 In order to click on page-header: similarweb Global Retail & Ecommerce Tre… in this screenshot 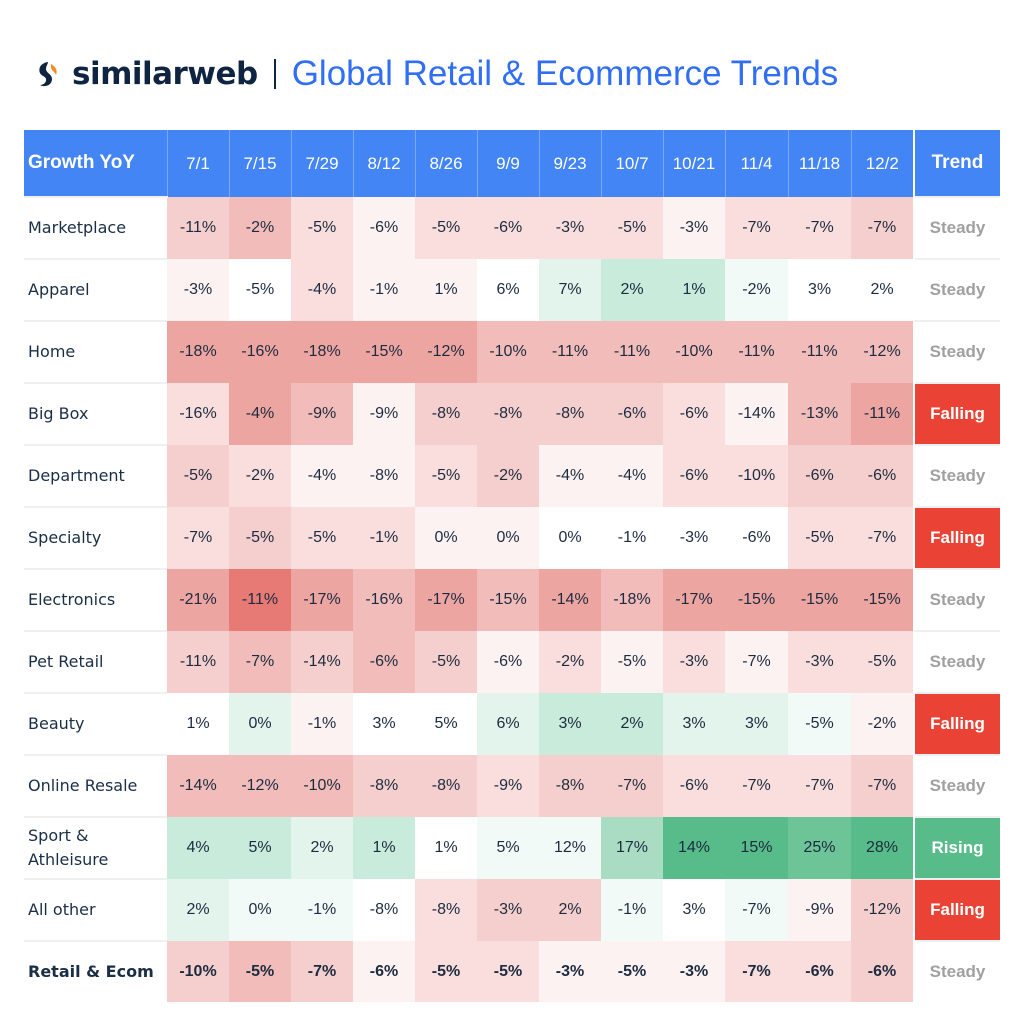, I will do `click(436, 74)`.